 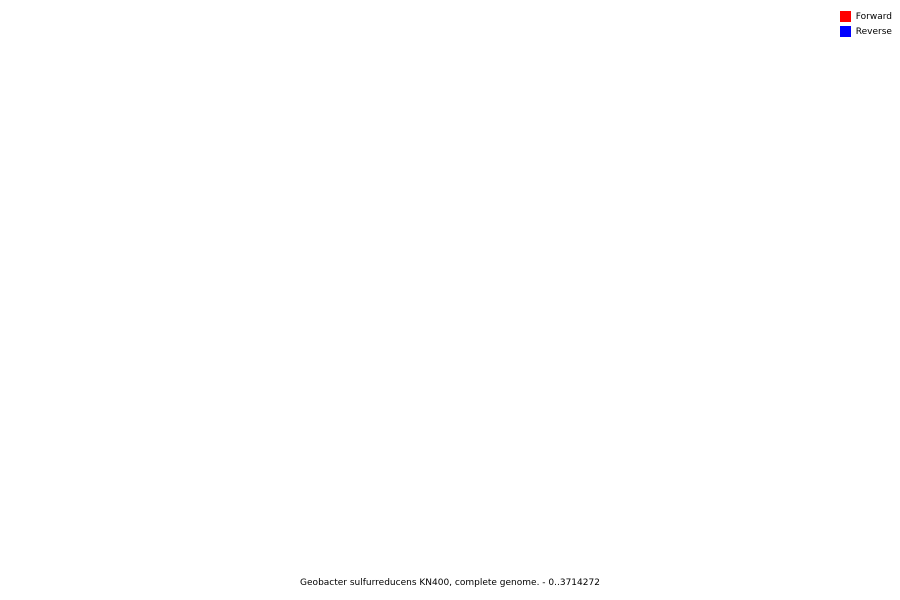 What do you see at coordinates (845, 31) in the screenshot?
I see `reverse-swatch` at bounding box center [845, 31].